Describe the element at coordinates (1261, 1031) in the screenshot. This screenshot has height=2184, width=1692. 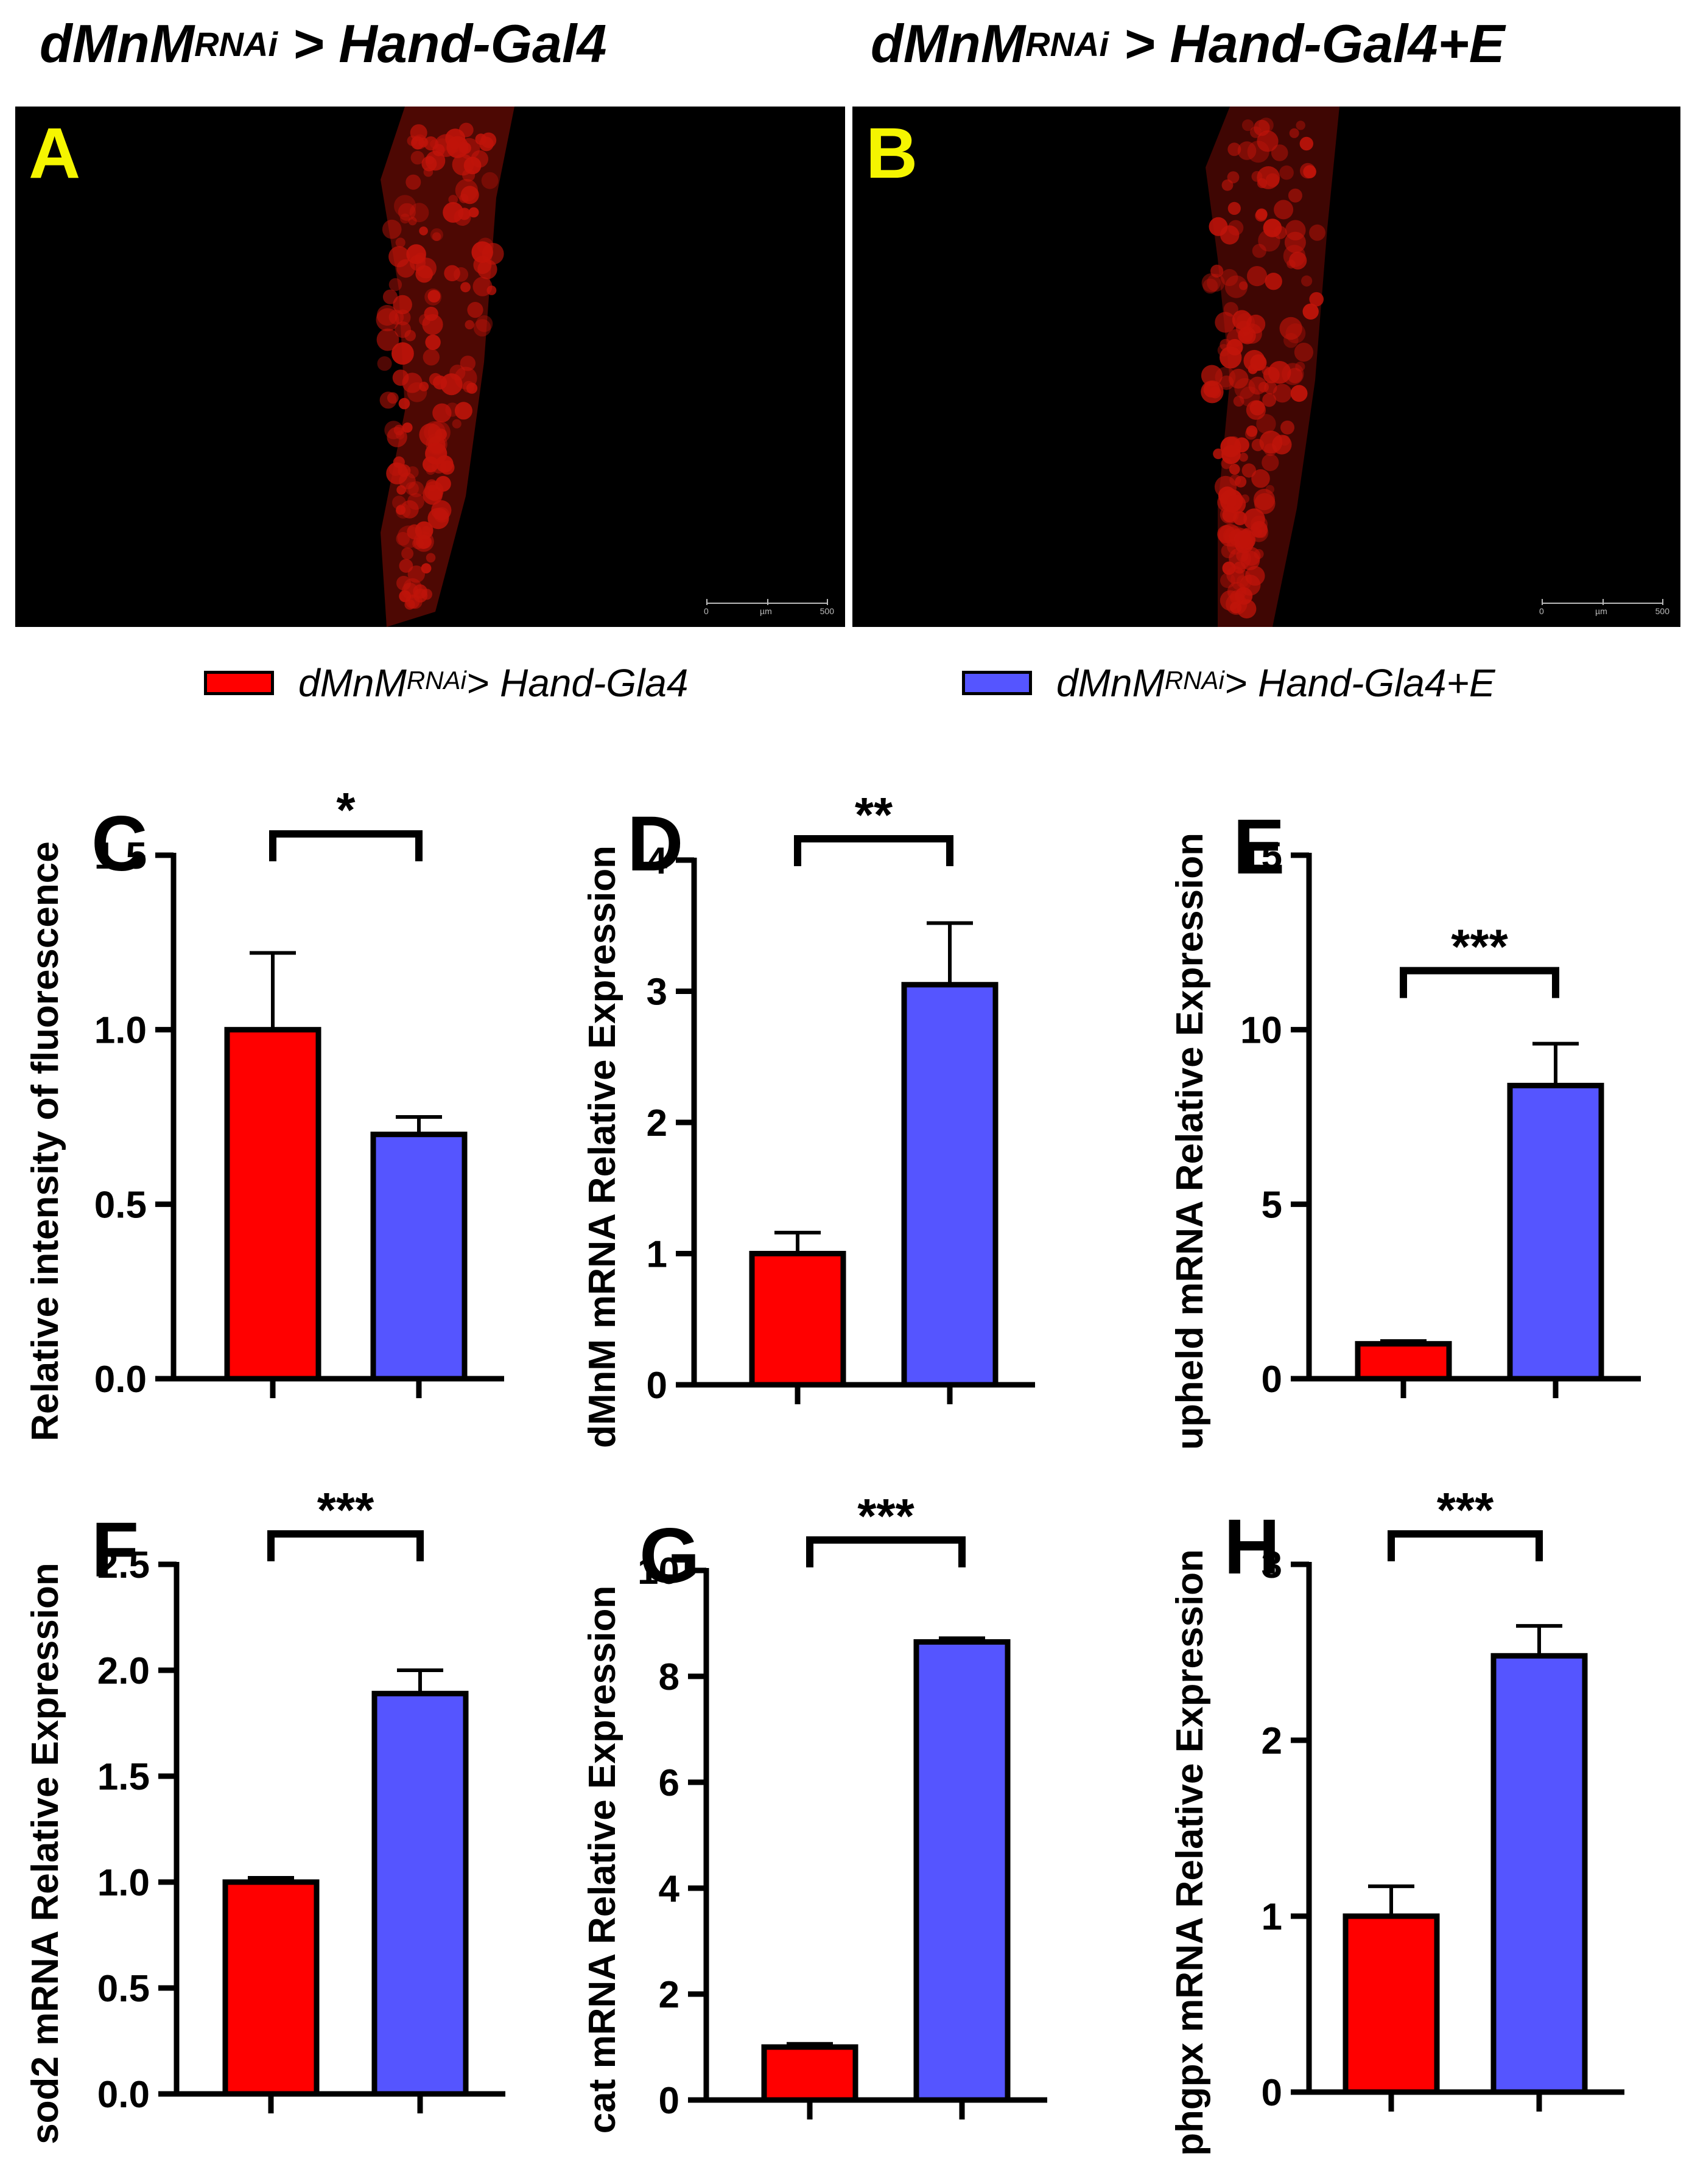
I see `y-tick-label: 10` at that location.